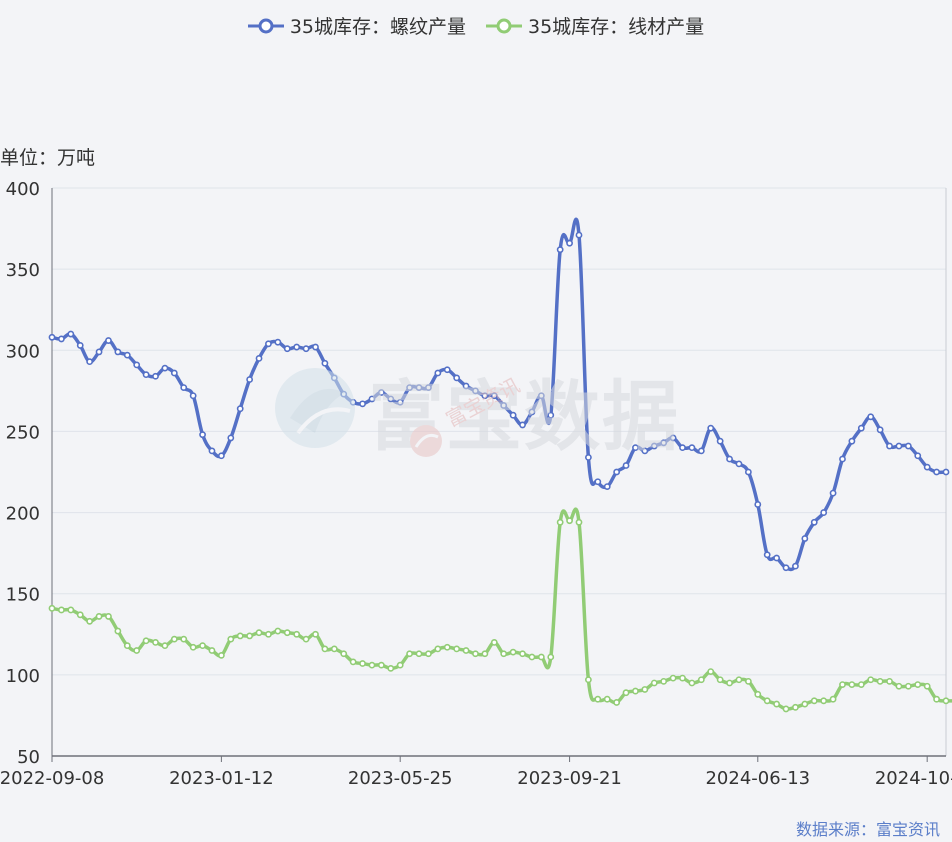 This screenshot has height=842, width=952. What do you see at coordinates (595, 25) in the screenshot?
I see `legend-item-wire: 35城库存：线材产量` at bounding box center [595, 25].